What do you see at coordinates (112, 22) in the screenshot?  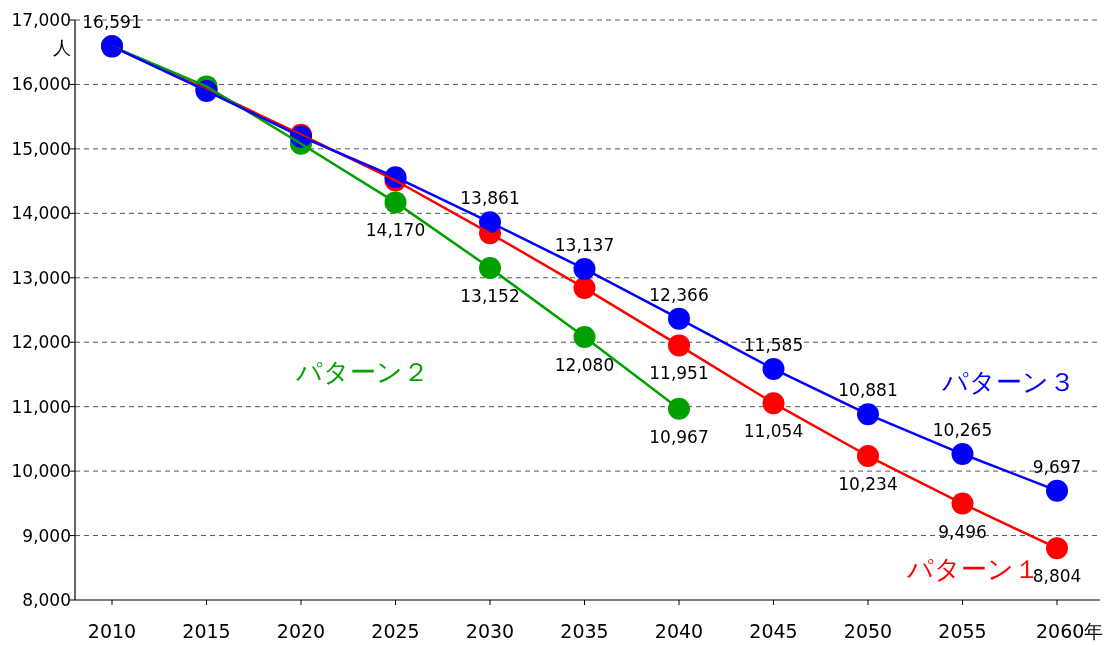 I see `data-label: 16,591` at bounding box center [112, 22].